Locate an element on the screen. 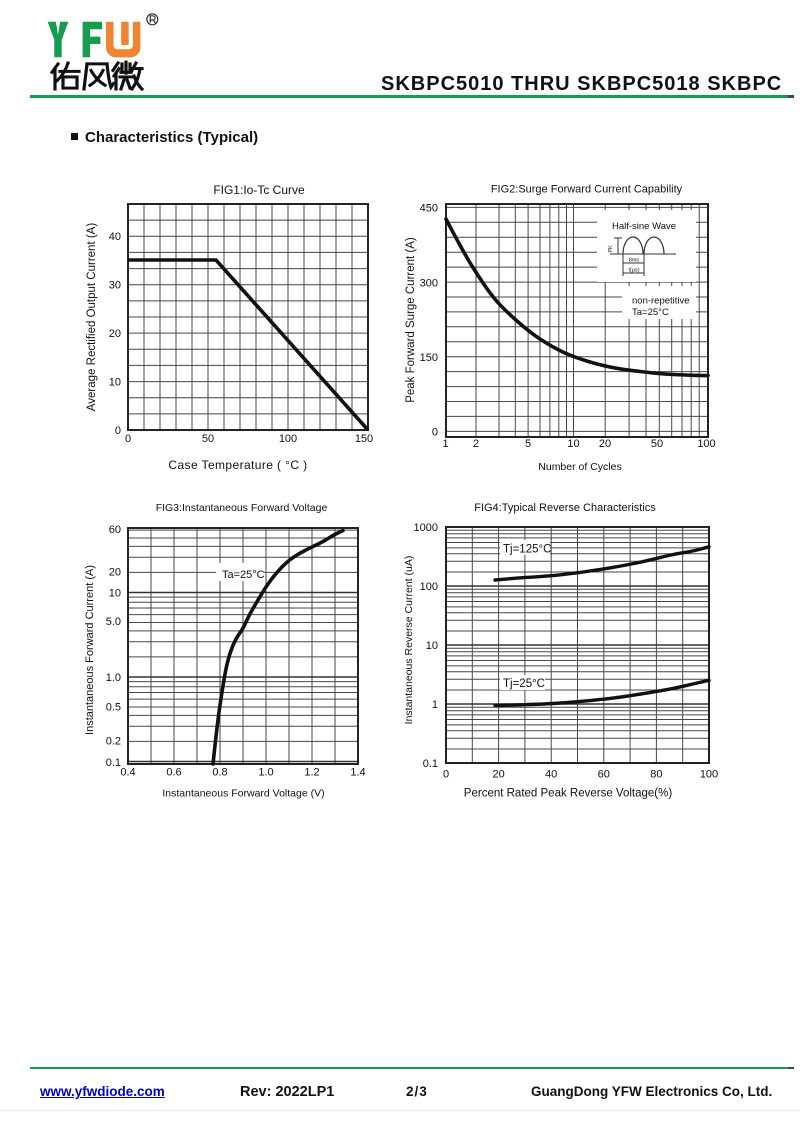 This screenshot has width=800, height=1130. svg-text: 1.4 is located at coordinates (357, 773).